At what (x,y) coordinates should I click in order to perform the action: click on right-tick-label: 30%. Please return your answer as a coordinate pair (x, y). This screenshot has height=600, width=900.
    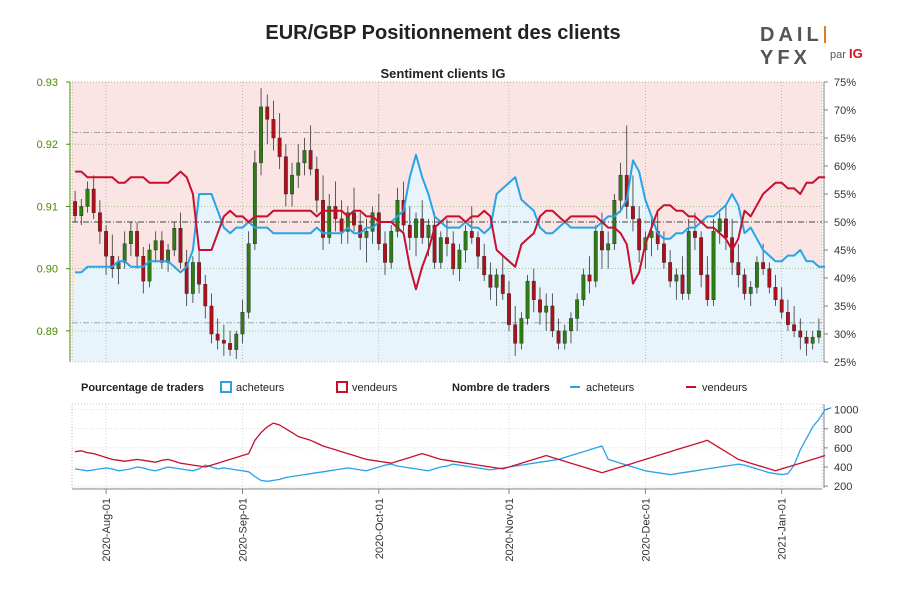
    Looking at the image, I should click on (845, 335).